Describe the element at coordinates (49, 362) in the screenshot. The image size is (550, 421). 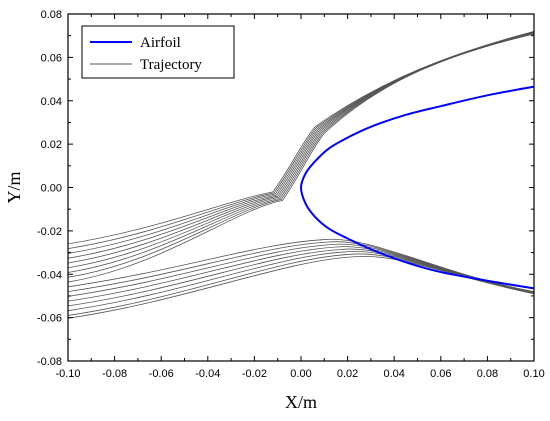
I see `y-tick-label: -0.08` at that location.